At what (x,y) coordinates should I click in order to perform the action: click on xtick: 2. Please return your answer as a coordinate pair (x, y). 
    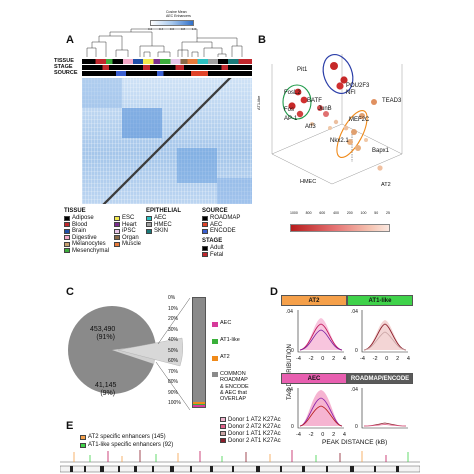
    Looking at the image, I should click on (398, 359).